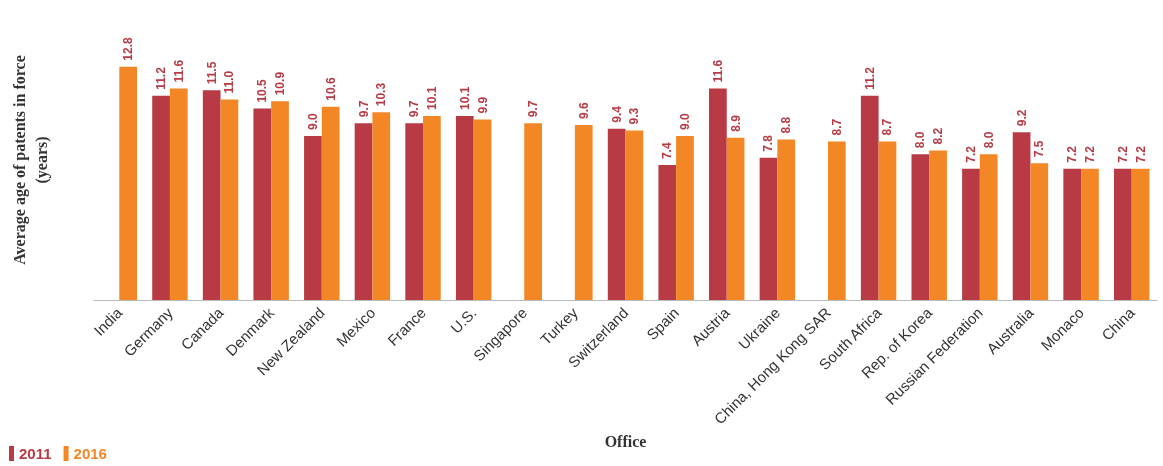 The height and width of the screenshot is (466, 1163). Describe the element at coordinates (667, 151) in the screenshot. I see `data-label: 7.4` at that location.